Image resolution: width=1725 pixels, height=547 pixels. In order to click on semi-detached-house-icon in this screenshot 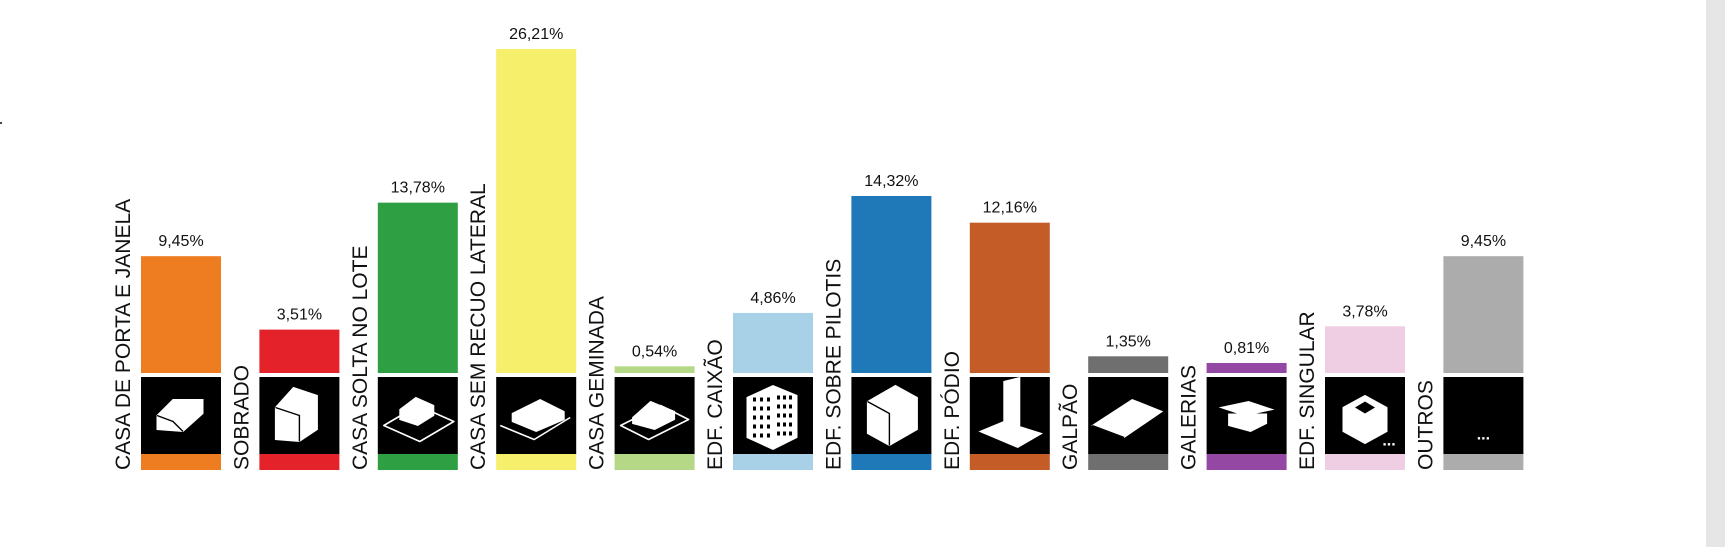, I will do `click(654, 420)`.